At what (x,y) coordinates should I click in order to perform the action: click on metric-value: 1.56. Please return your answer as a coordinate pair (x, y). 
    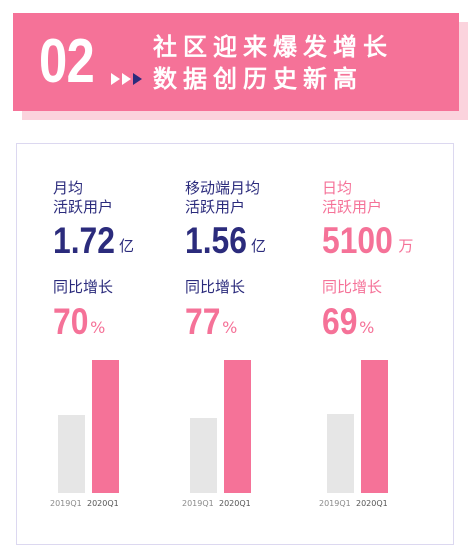
    Looking at the image, I should click on (216, 240).